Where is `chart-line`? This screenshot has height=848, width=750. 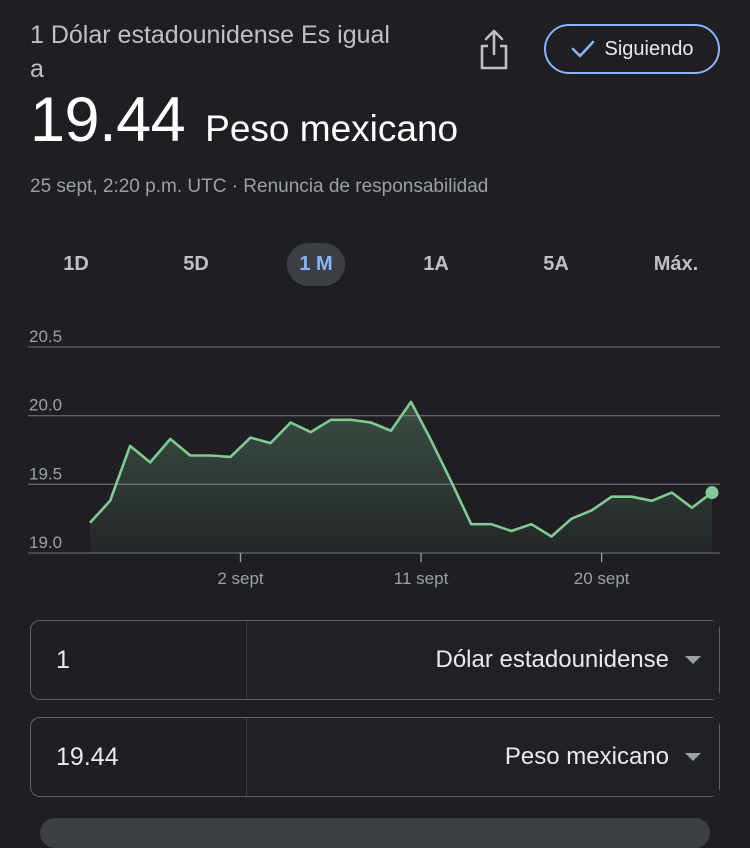
chart-line is located at coordinates (401, 469).